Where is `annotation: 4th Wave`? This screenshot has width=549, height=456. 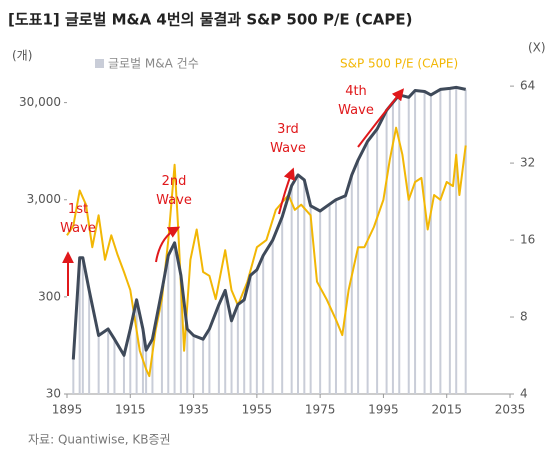
annotation: 4th Wave is located at coordinates (356, 101).